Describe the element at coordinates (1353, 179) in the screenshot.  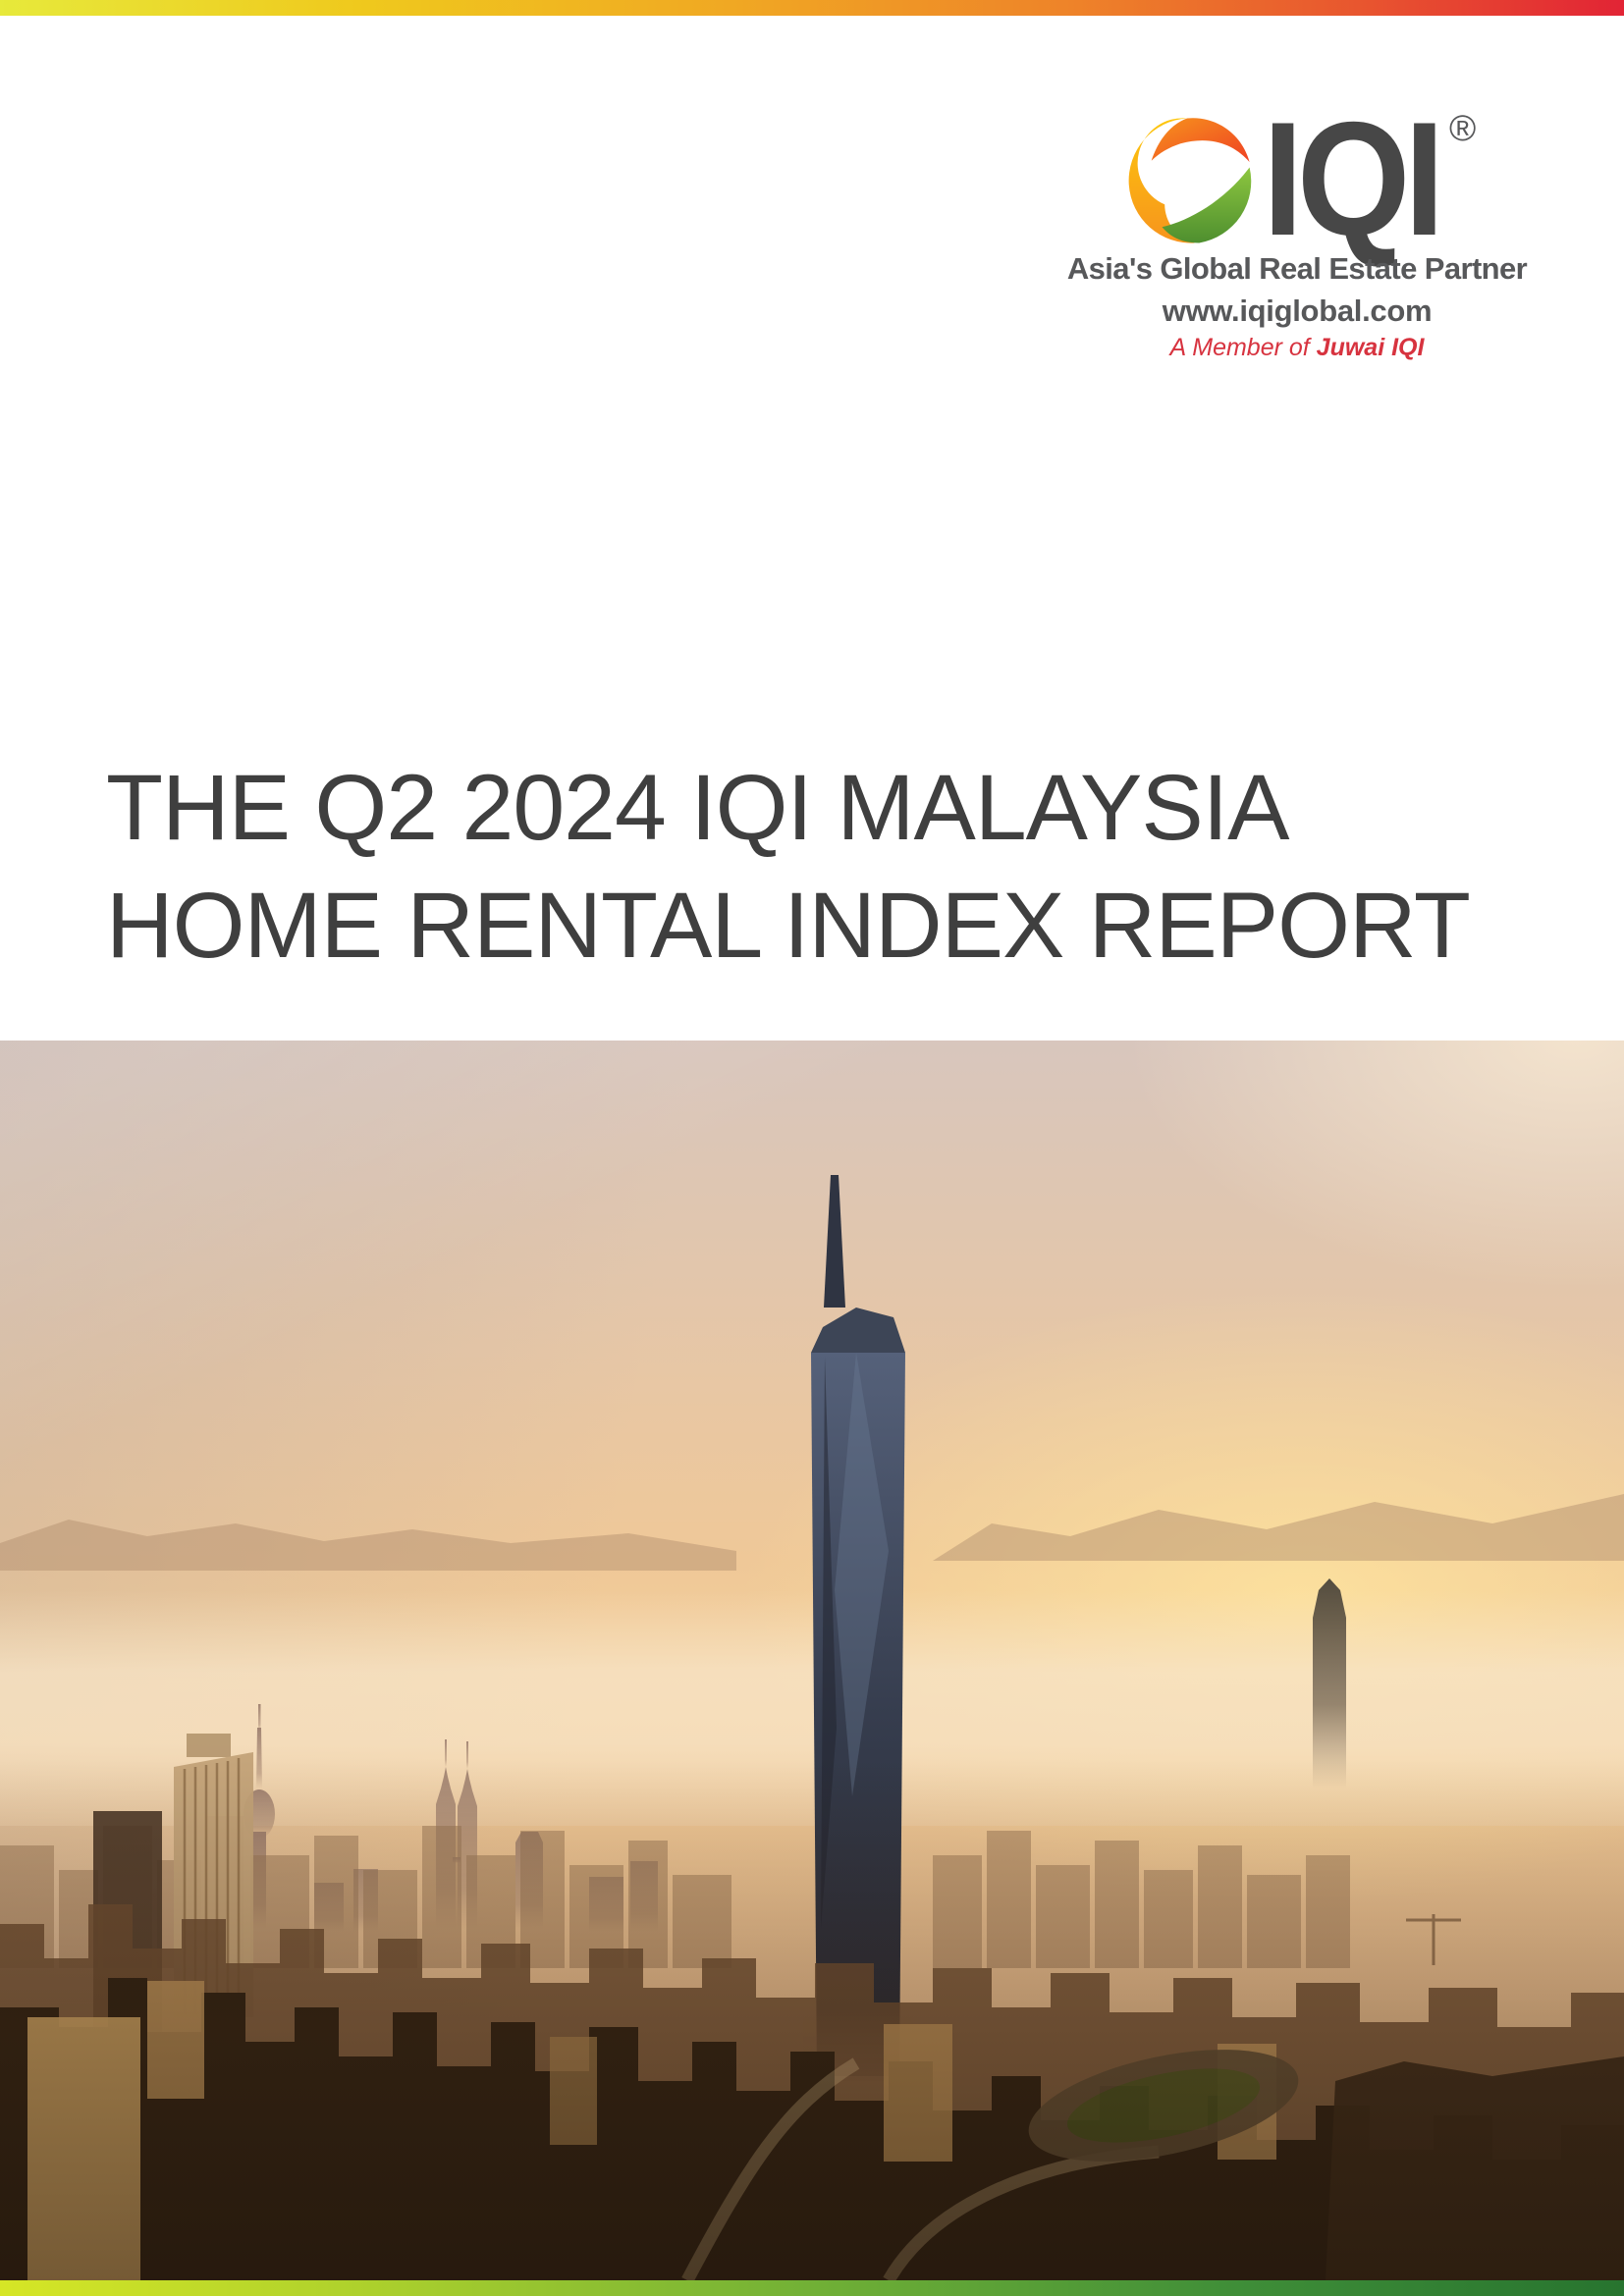
I see `iqi-wordmark: IQI` at that location.